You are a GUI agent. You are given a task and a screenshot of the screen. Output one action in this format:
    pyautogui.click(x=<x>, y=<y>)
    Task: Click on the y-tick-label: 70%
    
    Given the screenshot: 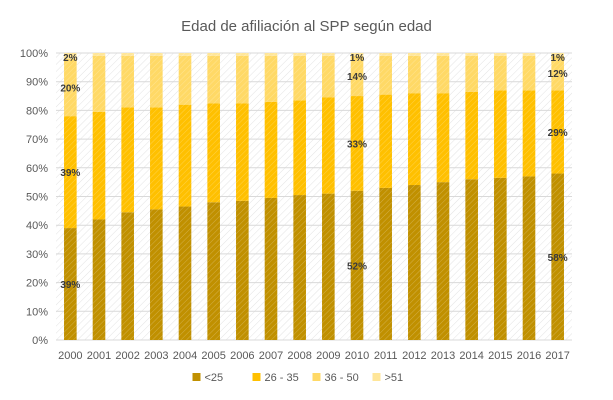 What is the action you would take?
    pyautogui.click(x=37, y=140)
    